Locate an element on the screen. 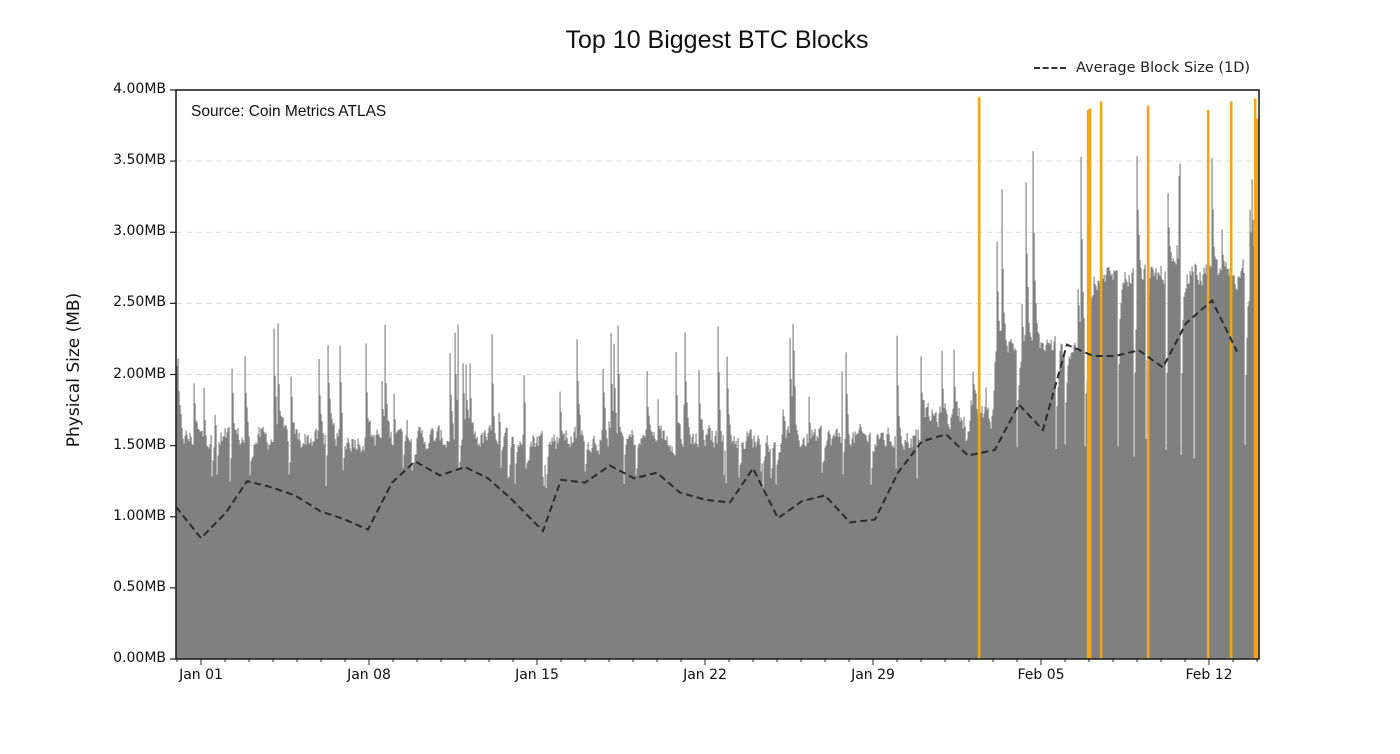 This screenshot has height=754, width=1400. x-tick-label: Jan 08 is located at coordinates (369, 675).